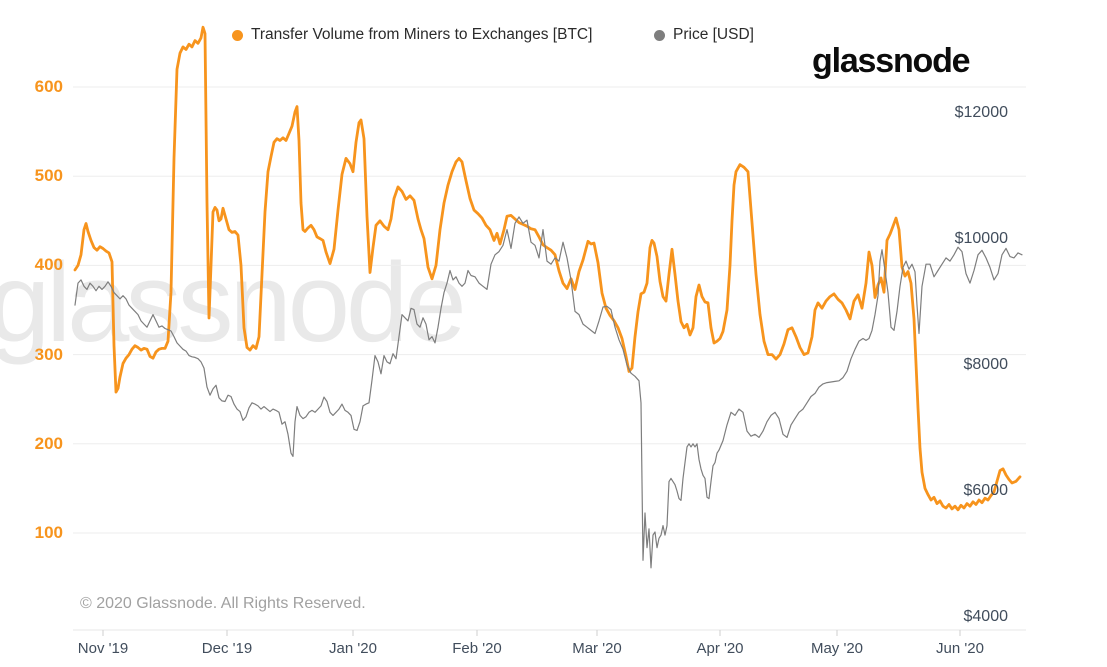 This screenshot has width=1107, height=667. What do you see at coordinates (659, 35) in the screenshot?
I see `legend-dot-price-icon` at bounding box center [659, 35].